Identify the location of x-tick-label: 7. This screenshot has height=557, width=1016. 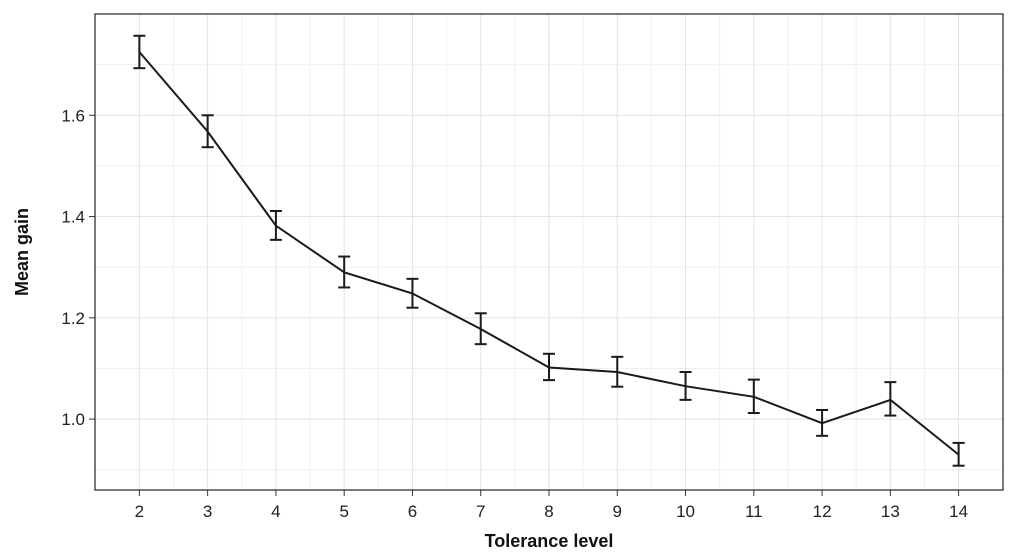
(480, 511).